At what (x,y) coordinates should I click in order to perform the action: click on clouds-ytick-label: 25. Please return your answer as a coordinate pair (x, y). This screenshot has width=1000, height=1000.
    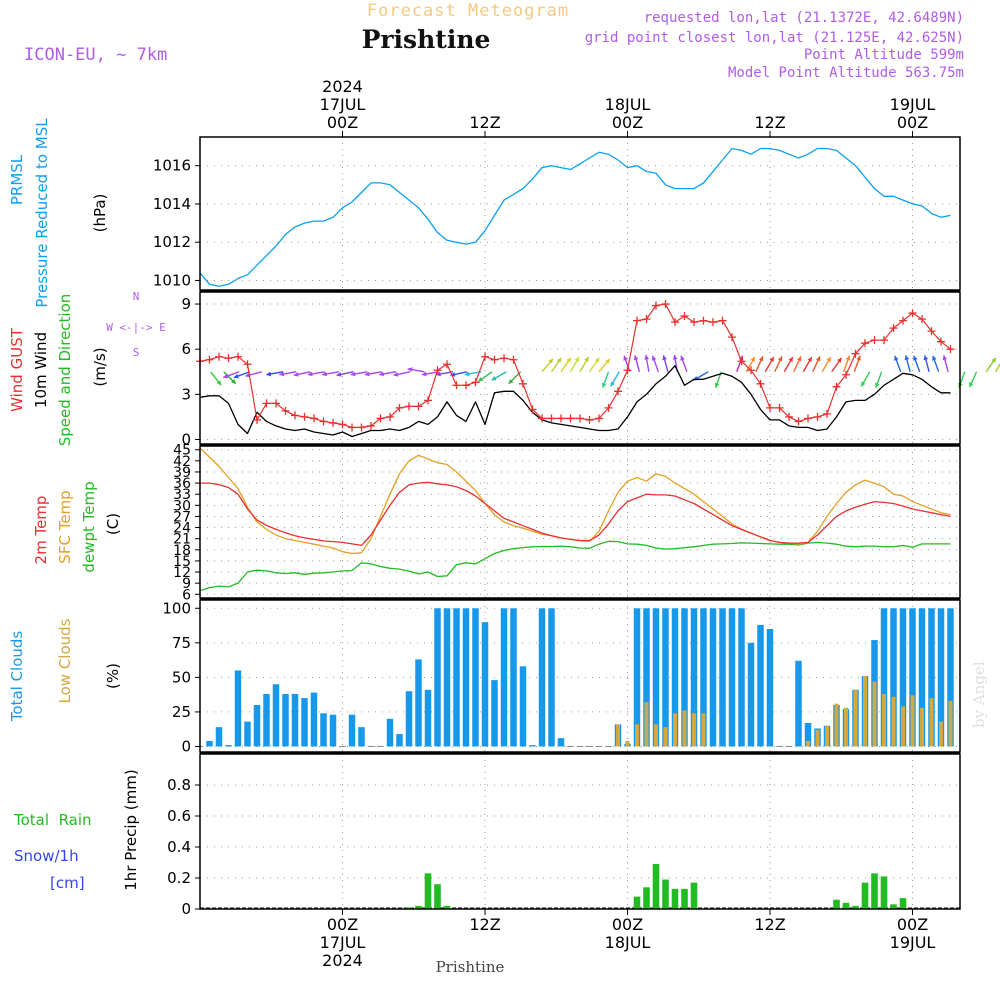
    Looking at the image, I should click on (181, 712).